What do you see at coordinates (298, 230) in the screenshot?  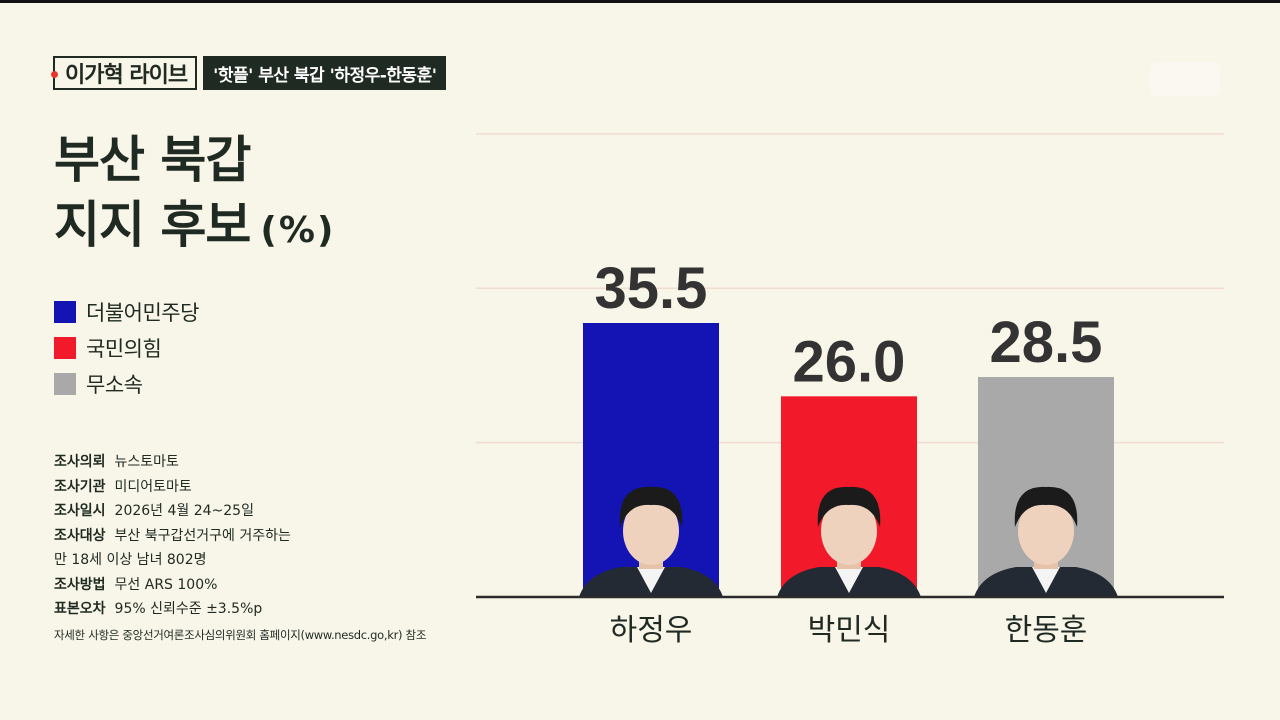 I see `title-unit: (%)` at bounding box center [298, 230].